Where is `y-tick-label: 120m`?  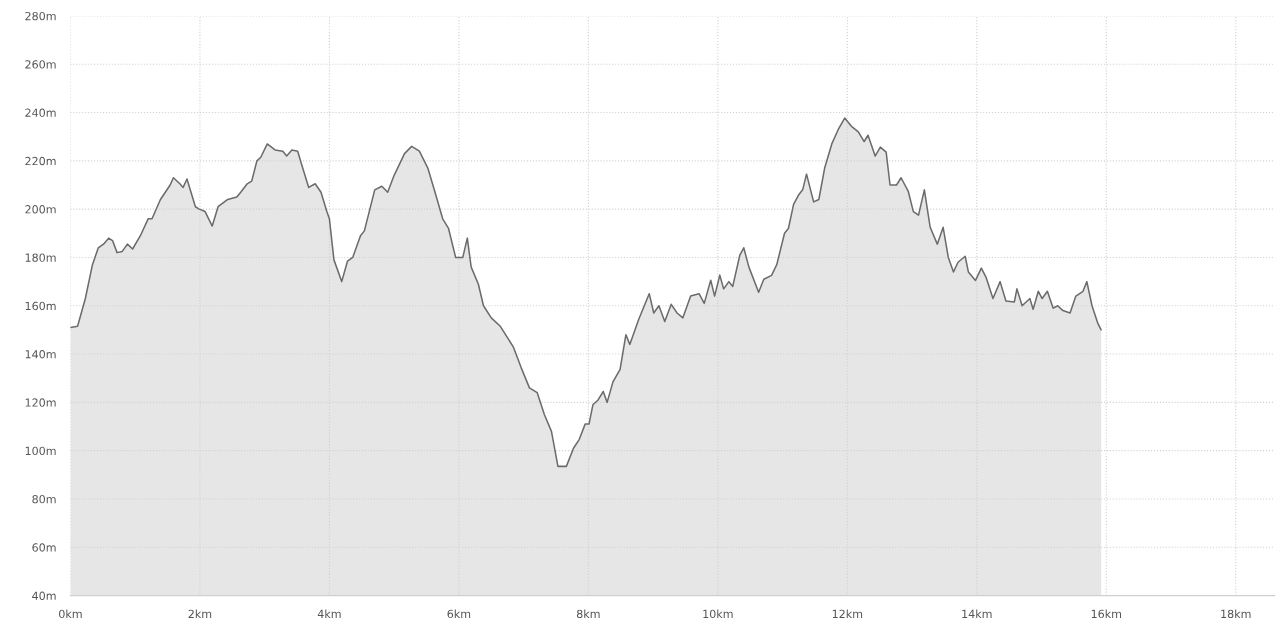
y-tick-label: 120m is located at coordinates (40, 402).